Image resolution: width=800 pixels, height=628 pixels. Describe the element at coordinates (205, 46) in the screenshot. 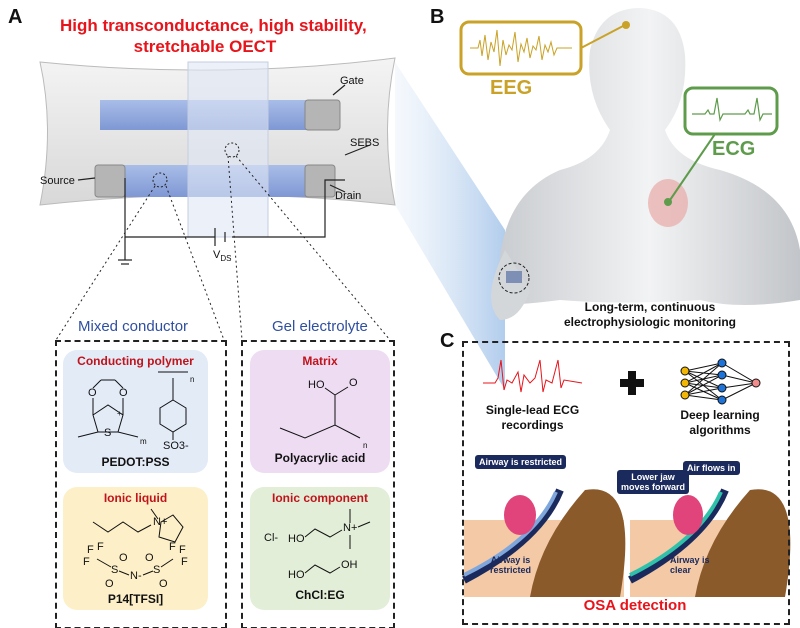

I see `title-line-2: stretchable OECT` at that location.